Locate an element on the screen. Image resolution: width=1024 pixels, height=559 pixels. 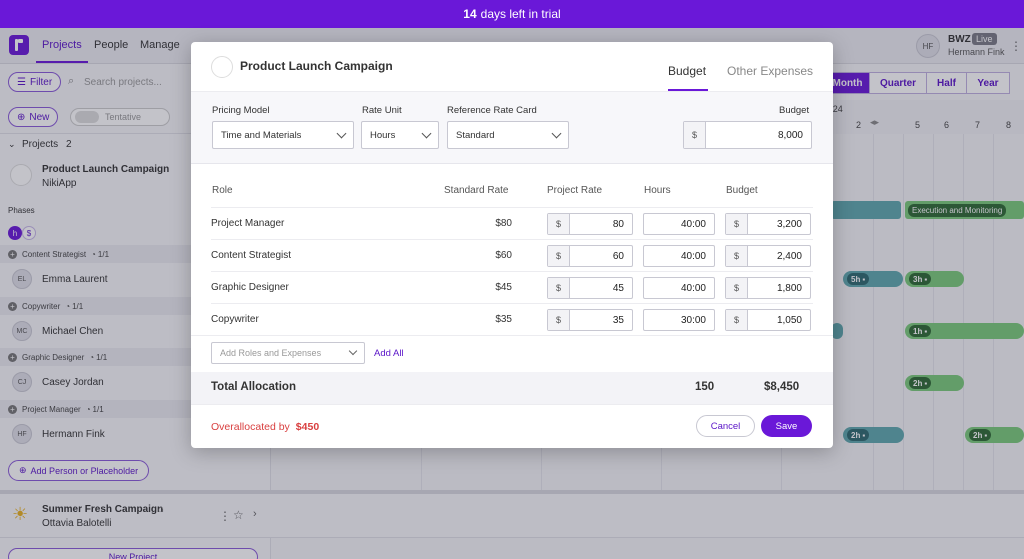
unit-toggle: h $ is located at coordinates (22, 233).